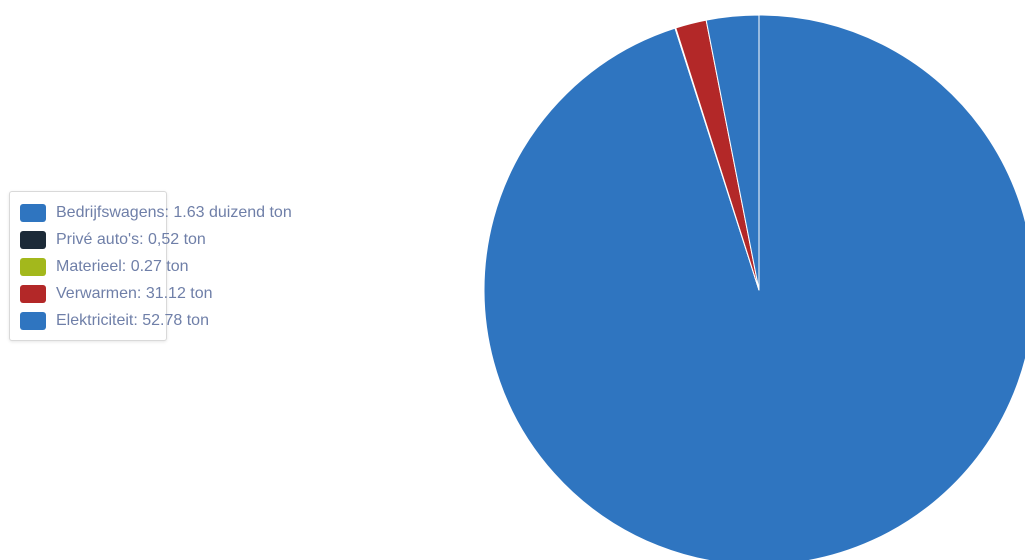  I want to click on legend-item-verwarmen: Verwarmen: 31.12 ton, so click(116, 294).